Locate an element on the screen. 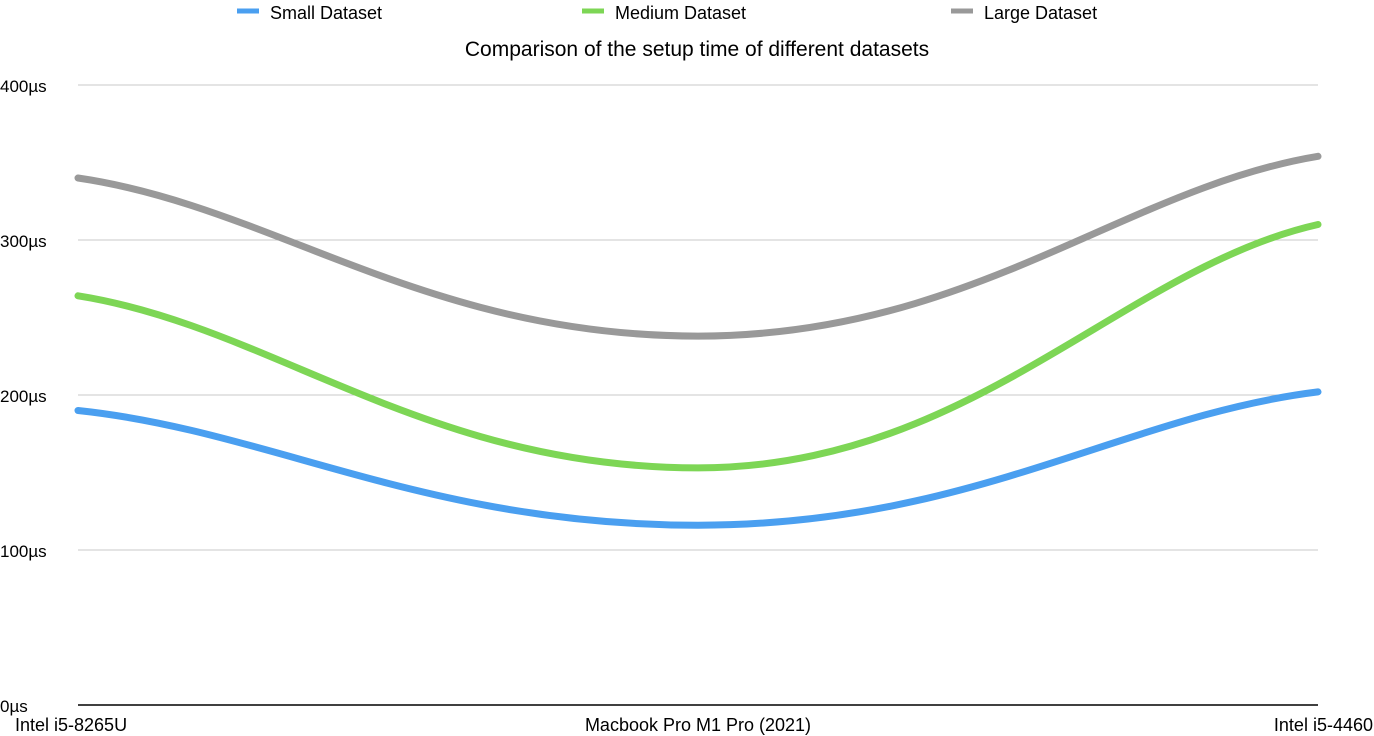 The image size is (1374, 736). x-category-label: Macbook Pro M1 Pro (2021) is located at coordinates (698, 725).